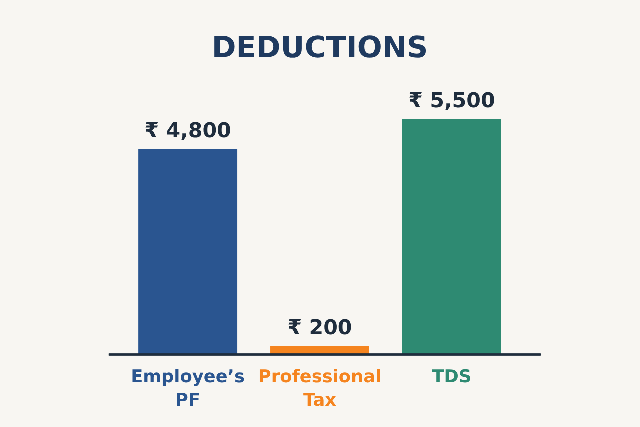 This screenshot has width=640, height=427. Describe the element at coordinates (320, 47) in the screenshot. I see `chart-title: DEDUCTIONS` at that location.